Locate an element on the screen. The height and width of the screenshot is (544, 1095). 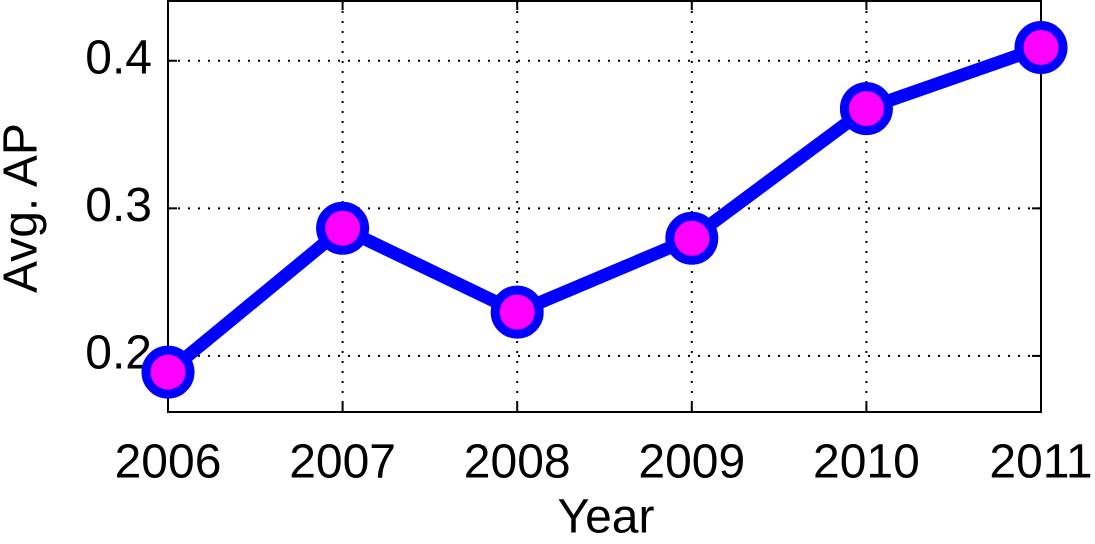
x-tick-label: 2009 is located at coordinates (691, 462).